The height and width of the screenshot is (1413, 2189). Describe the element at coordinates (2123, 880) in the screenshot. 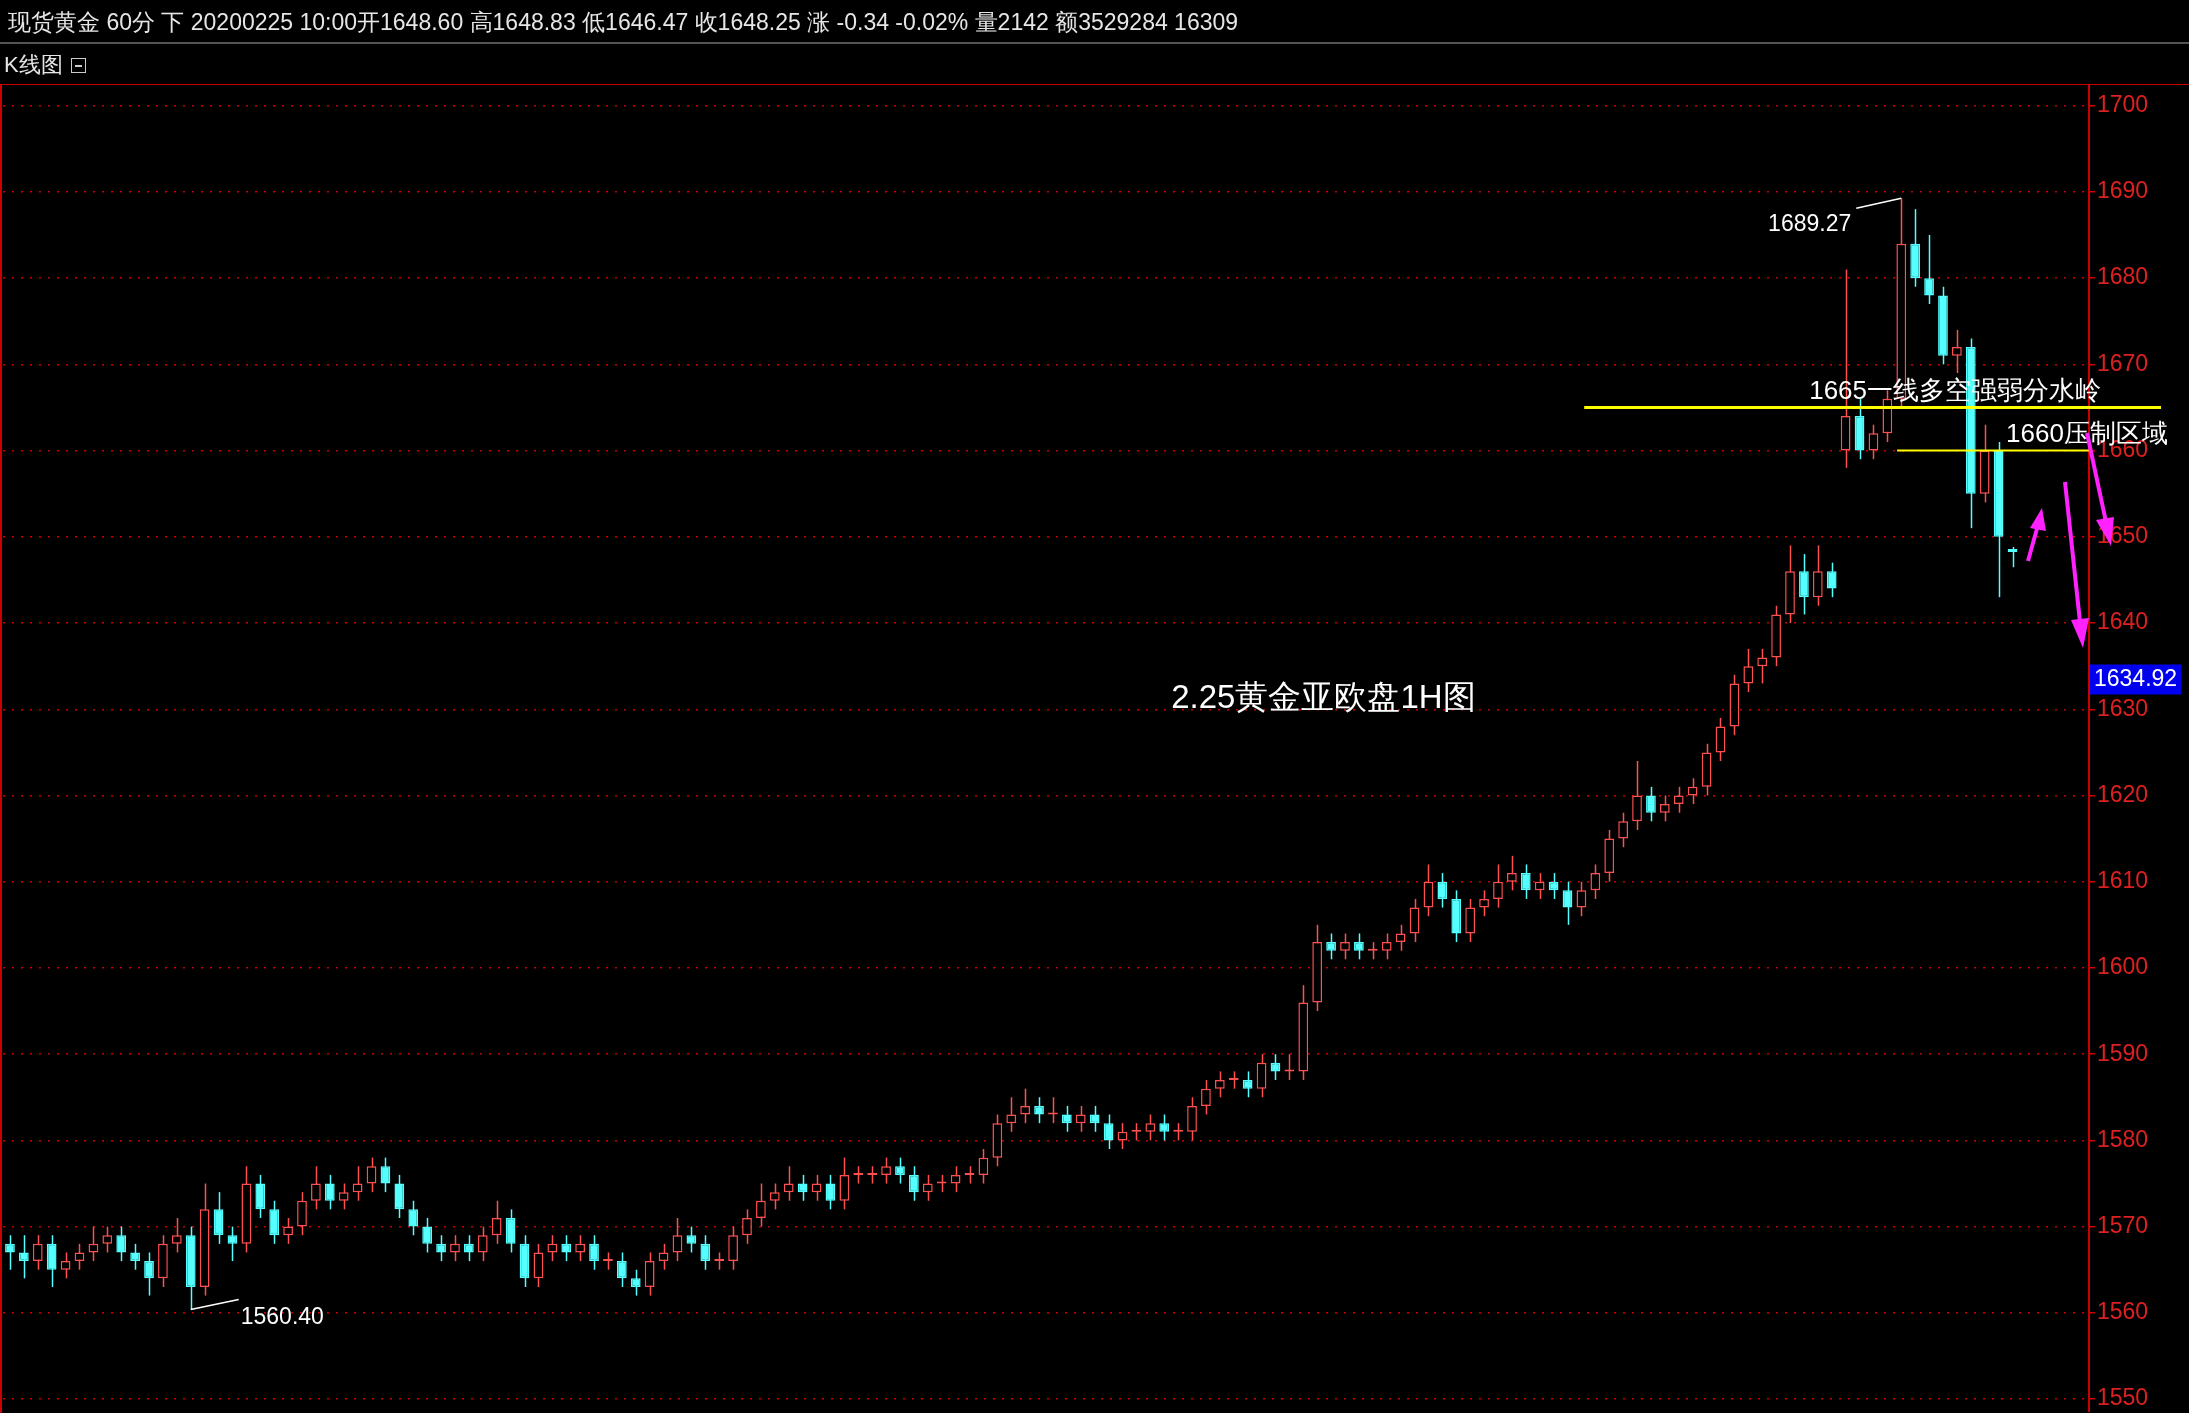

I see `y-tick-label: 1610` at that location.